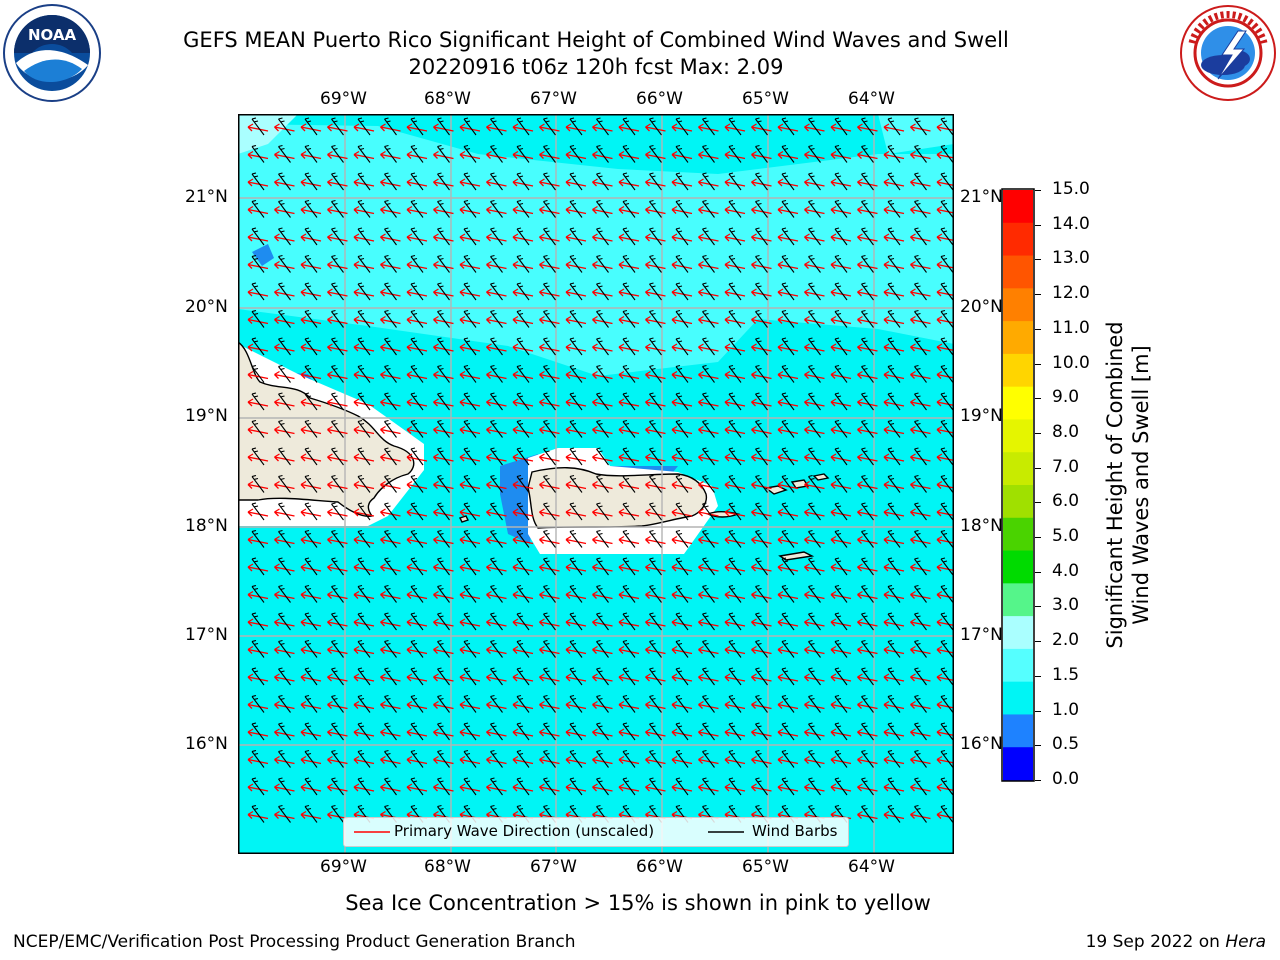  What do you see at coordinates (1066, 744) in the screenshot?
I see `colorbar-tick-label: 0.5` at bounding box center [1066, 744].